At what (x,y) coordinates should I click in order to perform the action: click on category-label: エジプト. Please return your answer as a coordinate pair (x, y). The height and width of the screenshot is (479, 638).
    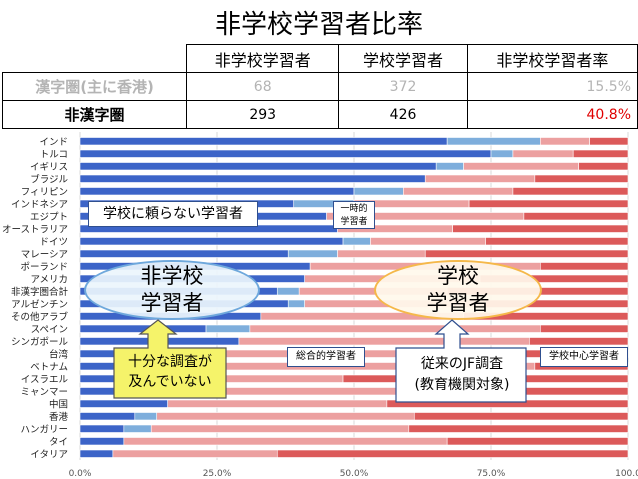
    Looking at the image, I should click on (49, 217).